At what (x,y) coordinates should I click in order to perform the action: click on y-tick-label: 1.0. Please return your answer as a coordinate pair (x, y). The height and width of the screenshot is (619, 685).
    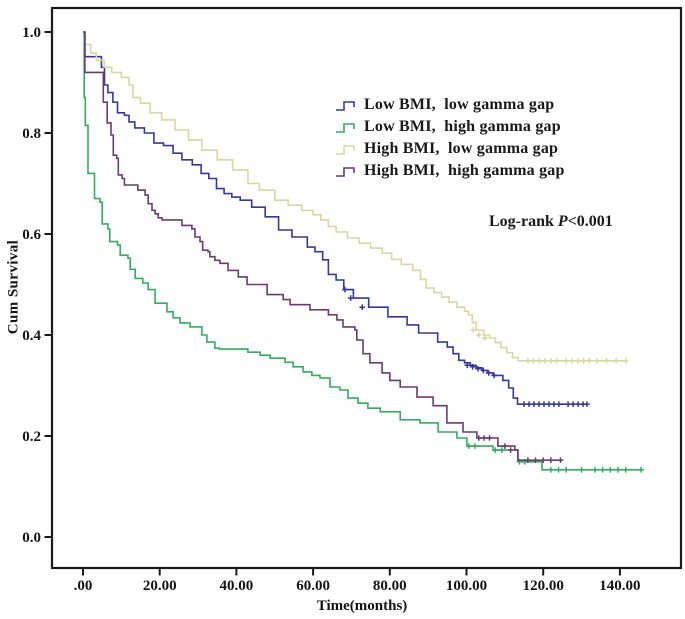
    Looking at the image, I should click on (31, 33).